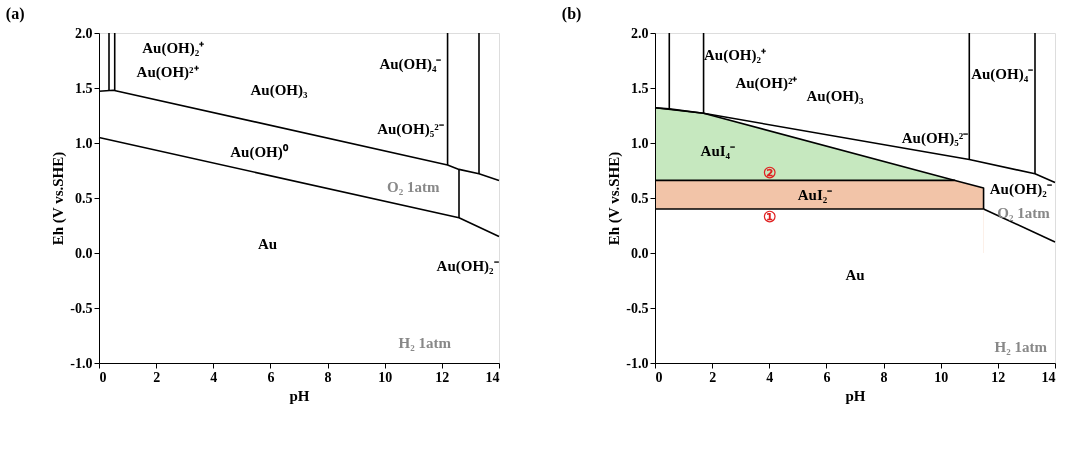 This screenshot has height=450, width=1067. Describe the element at coordinates (259, 151) in the screenshot. I see `annotation: Au(OH)⁰` at that location.